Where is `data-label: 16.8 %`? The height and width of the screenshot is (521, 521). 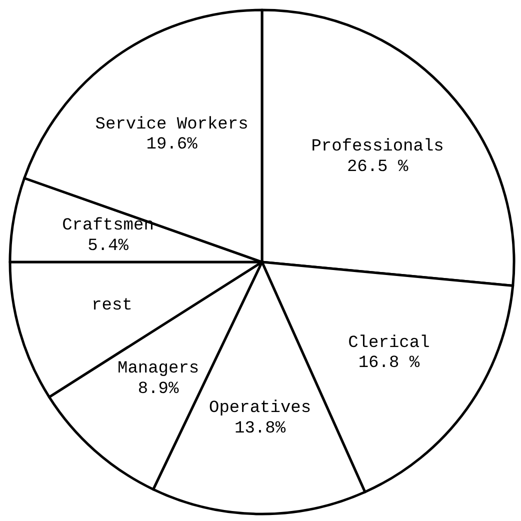 data-label: 16.8 % is located at coordinates (389, 364).